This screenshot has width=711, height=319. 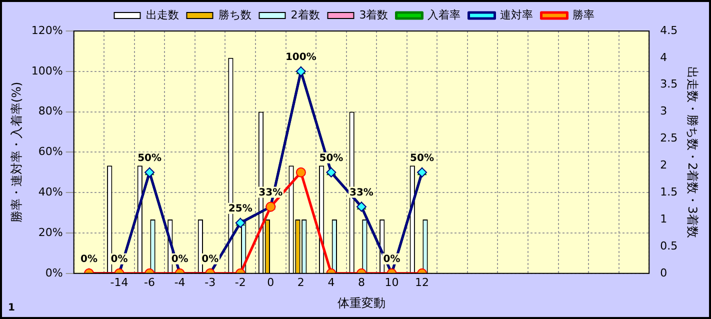 What do you see at coordinates (47, 71) in the screenshot?
I see `y-tick-label: 100%` at bounding box center [47, 71].